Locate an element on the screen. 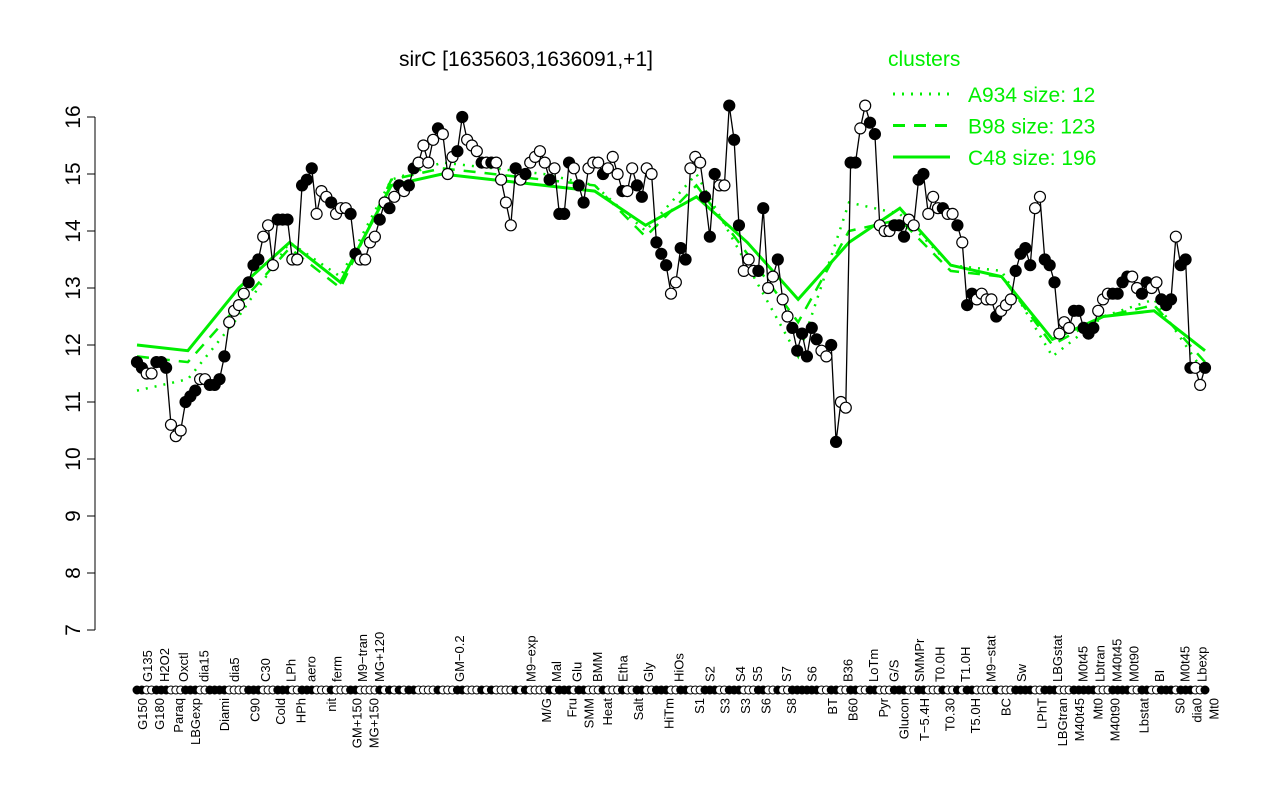  legend-title: clusters is located at coordinates (924, 59).